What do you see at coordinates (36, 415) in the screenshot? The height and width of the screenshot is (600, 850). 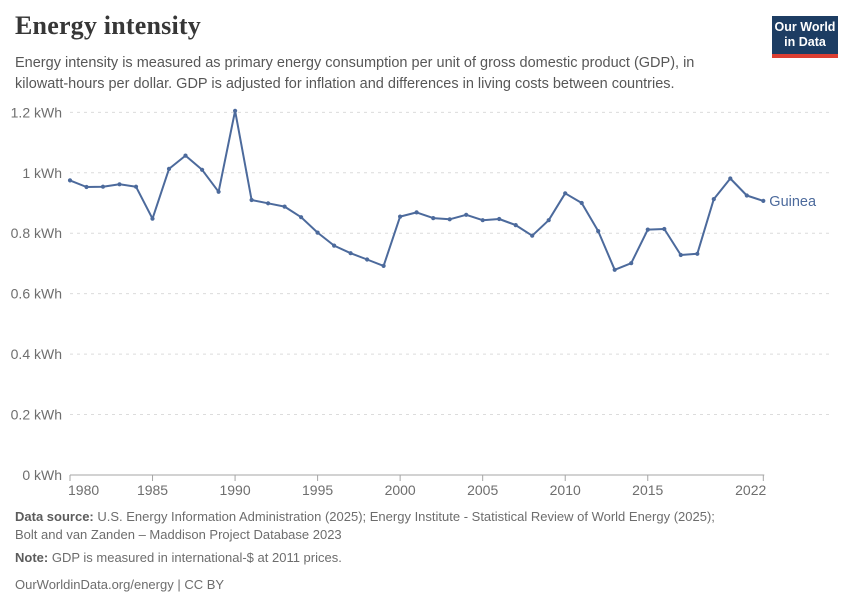 I see `y-axis-tick-label: 0.2 kWh` at bounding box center [36, 415].